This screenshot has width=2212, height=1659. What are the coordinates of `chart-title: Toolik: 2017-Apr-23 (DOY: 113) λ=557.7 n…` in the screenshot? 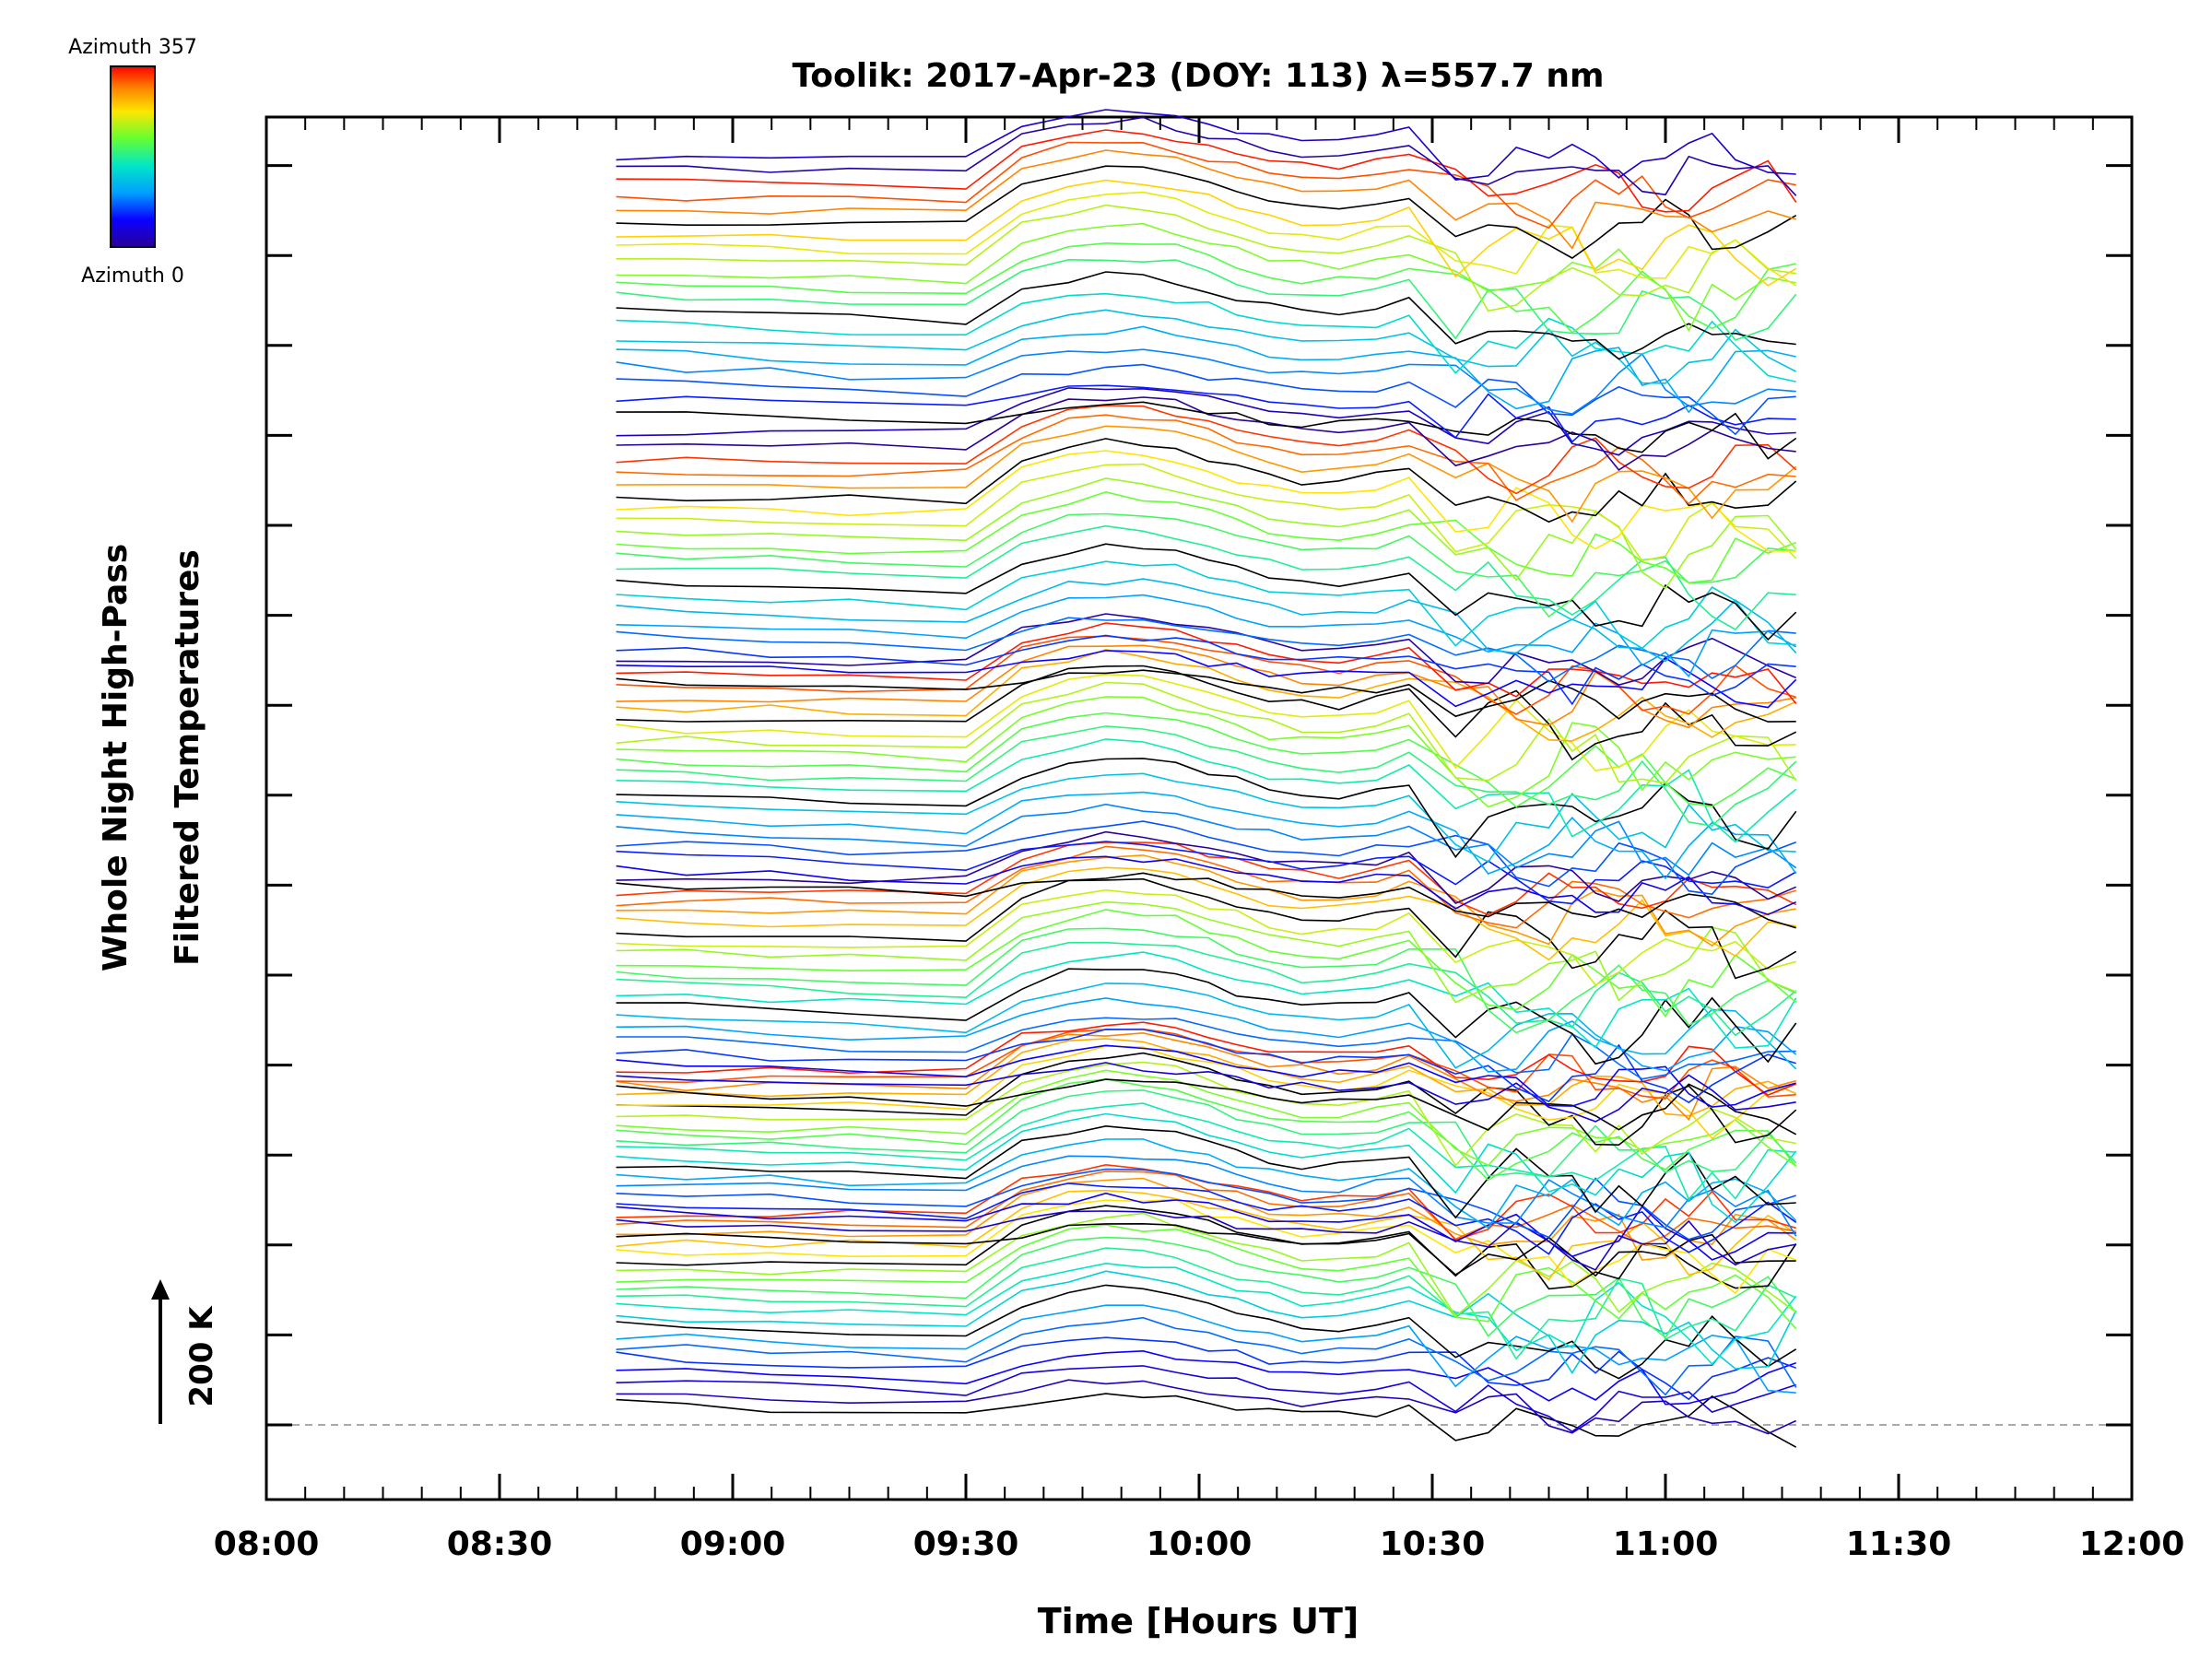 It's located at (1198, 76).